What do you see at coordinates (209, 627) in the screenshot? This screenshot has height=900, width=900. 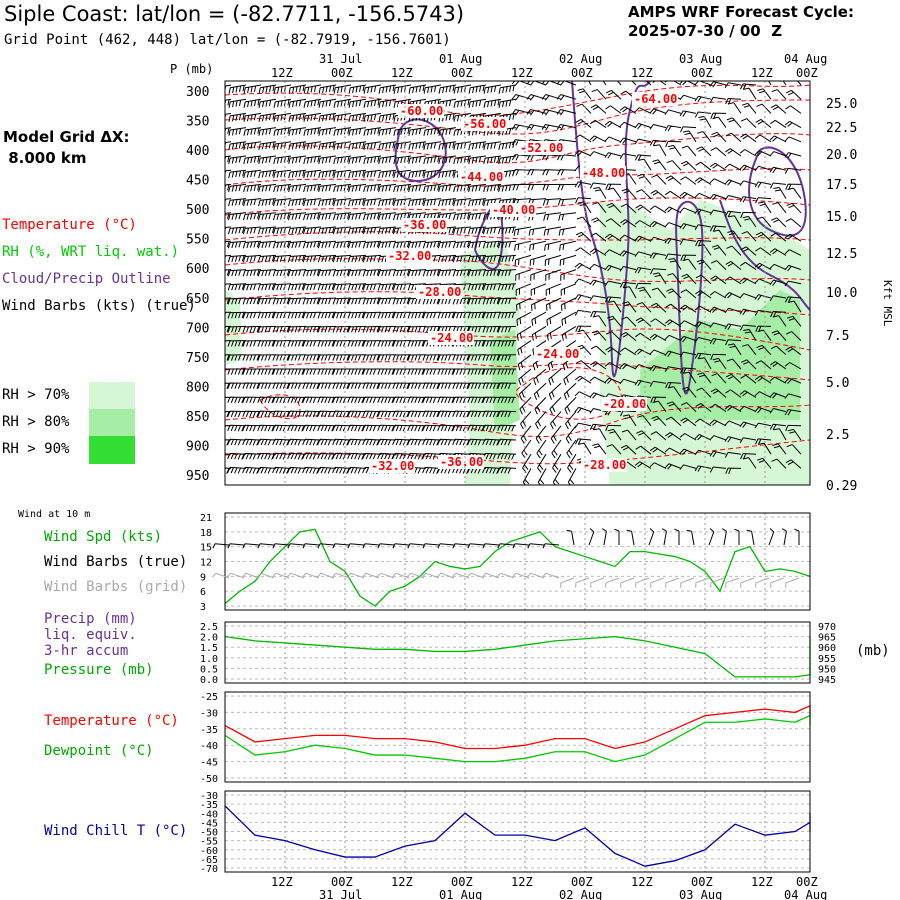 I see `y-tick: 2.5` at bounding box center [209, 627].